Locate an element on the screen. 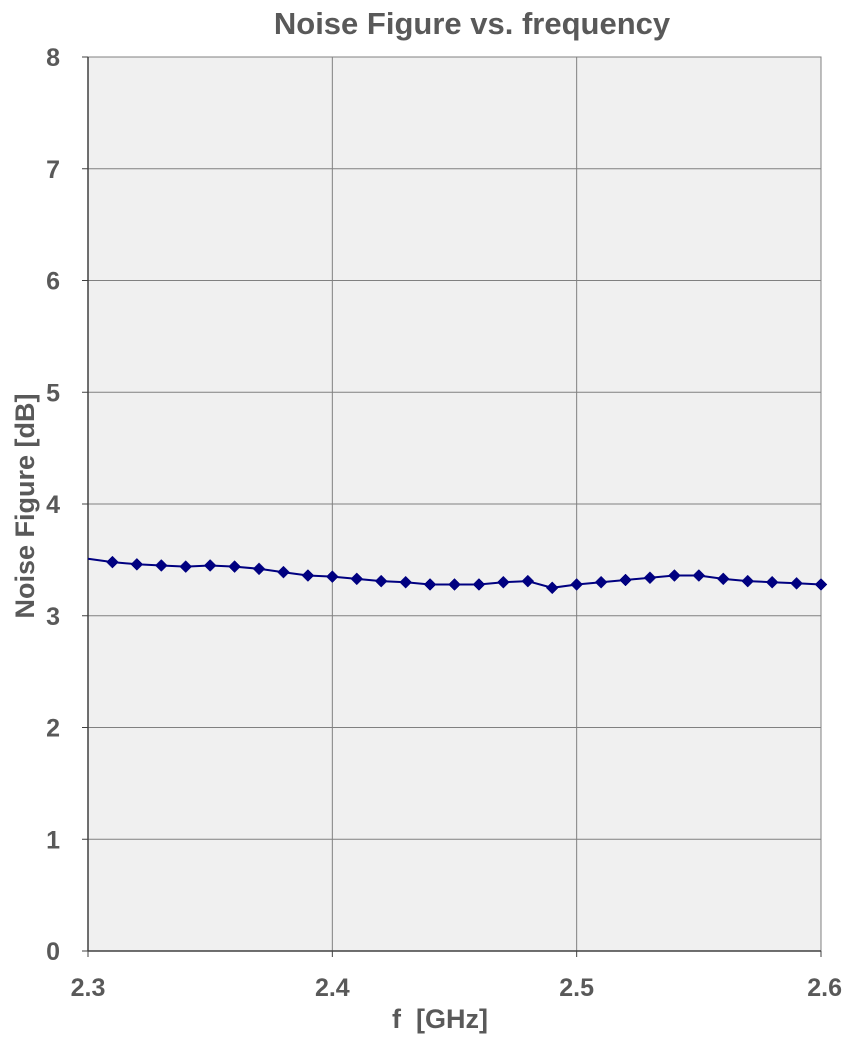 The width and height of the screenshot is (846, 1044). y-tick-label: 3 is located at coordinates (53, 617).